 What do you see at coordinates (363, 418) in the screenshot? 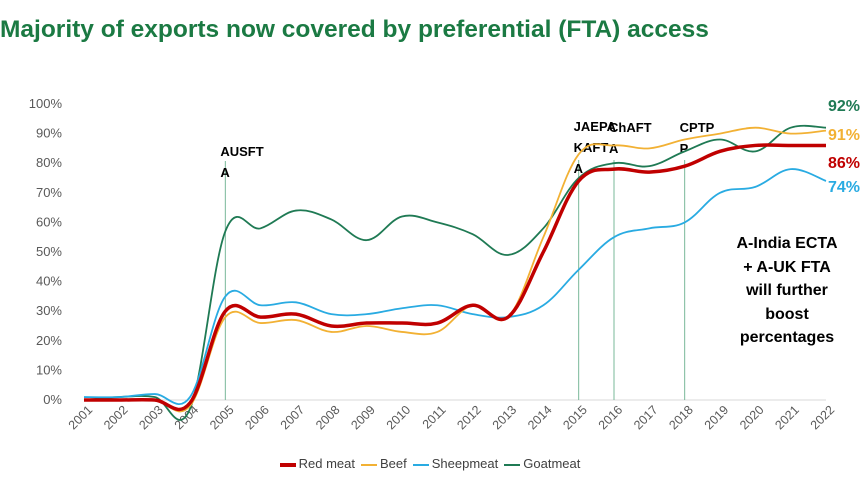
I see `x-tick-label: 2009` at bounding box center [363, 418].